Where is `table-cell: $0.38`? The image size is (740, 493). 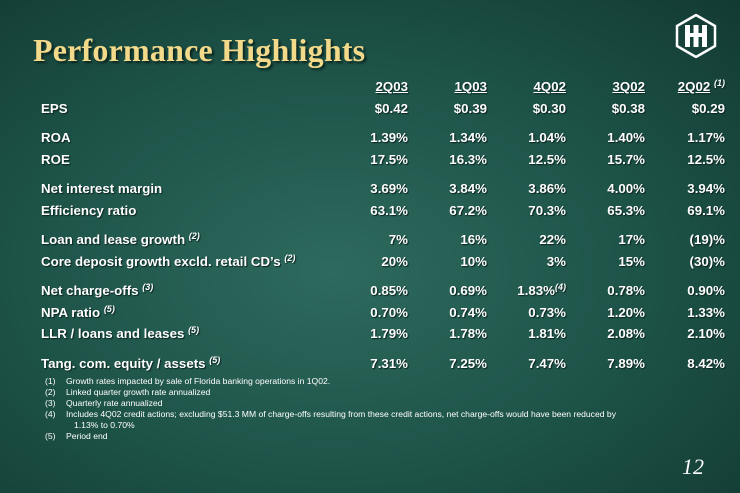 table-cell: $0.38 is located at coordinates (628, 108).